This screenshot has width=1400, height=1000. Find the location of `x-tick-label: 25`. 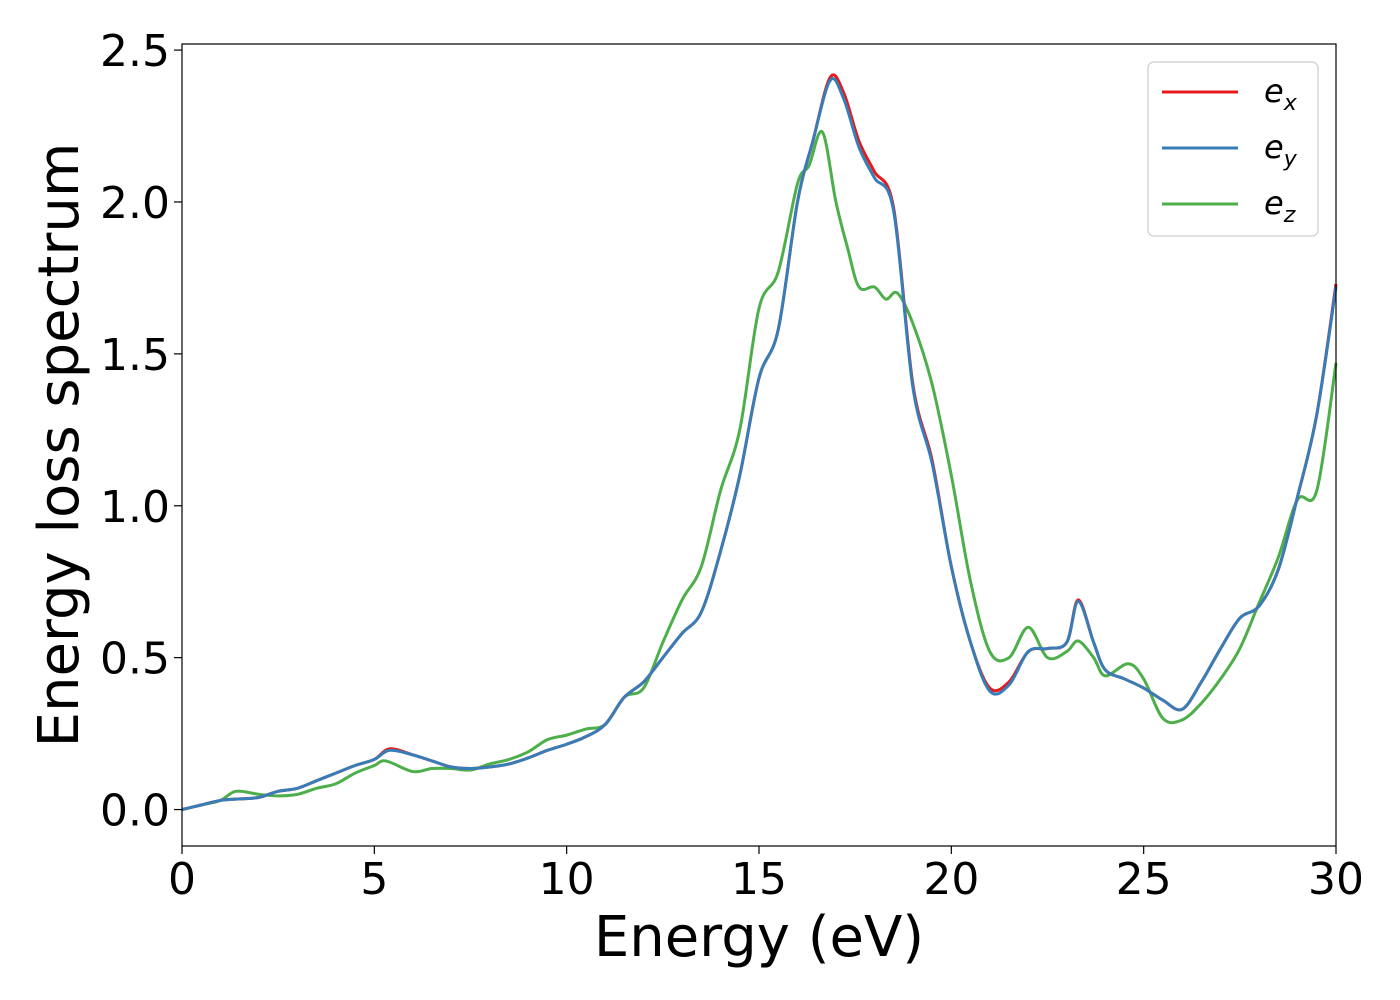

x-tick-label: 25 is located at coordinates (1144, 879).